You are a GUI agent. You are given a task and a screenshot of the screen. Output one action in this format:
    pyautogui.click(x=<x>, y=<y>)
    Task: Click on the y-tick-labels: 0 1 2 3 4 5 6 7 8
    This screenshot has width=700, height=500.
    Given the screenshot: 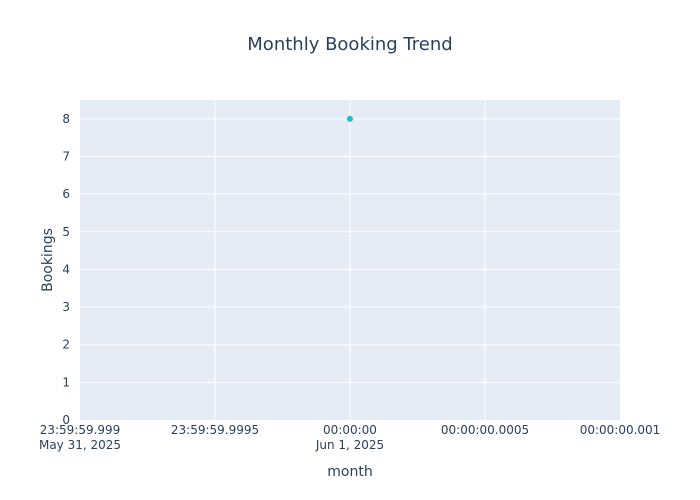 What is the action you would take?
    pyautogui.click(x=66, y=269)
    